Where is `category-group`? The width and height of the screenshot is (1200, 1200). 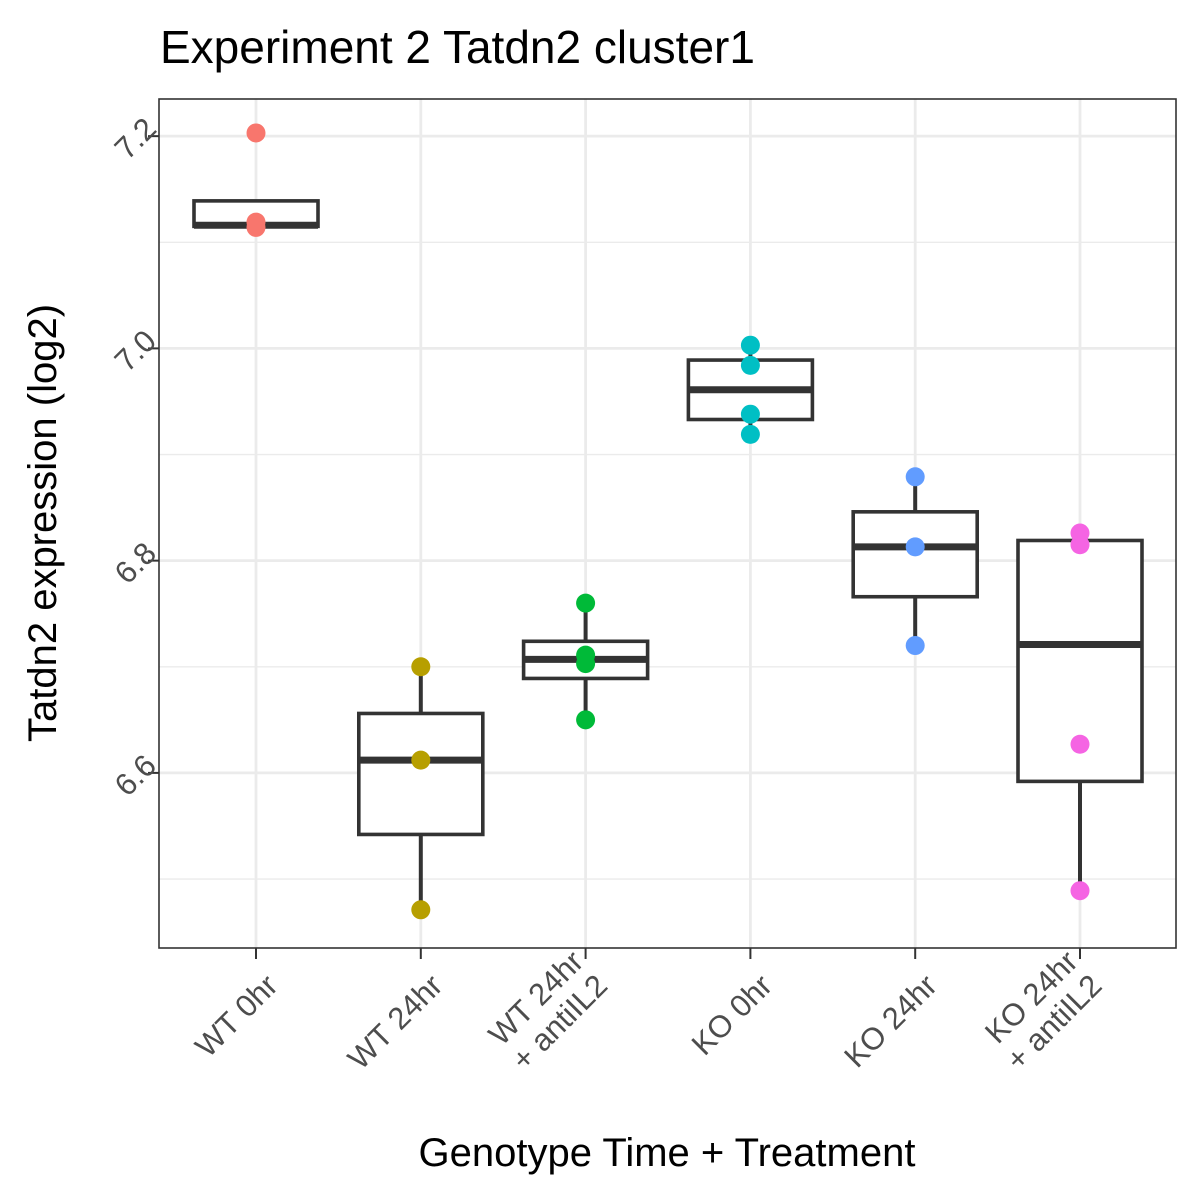
category-group is located at coordinates (420, 788).